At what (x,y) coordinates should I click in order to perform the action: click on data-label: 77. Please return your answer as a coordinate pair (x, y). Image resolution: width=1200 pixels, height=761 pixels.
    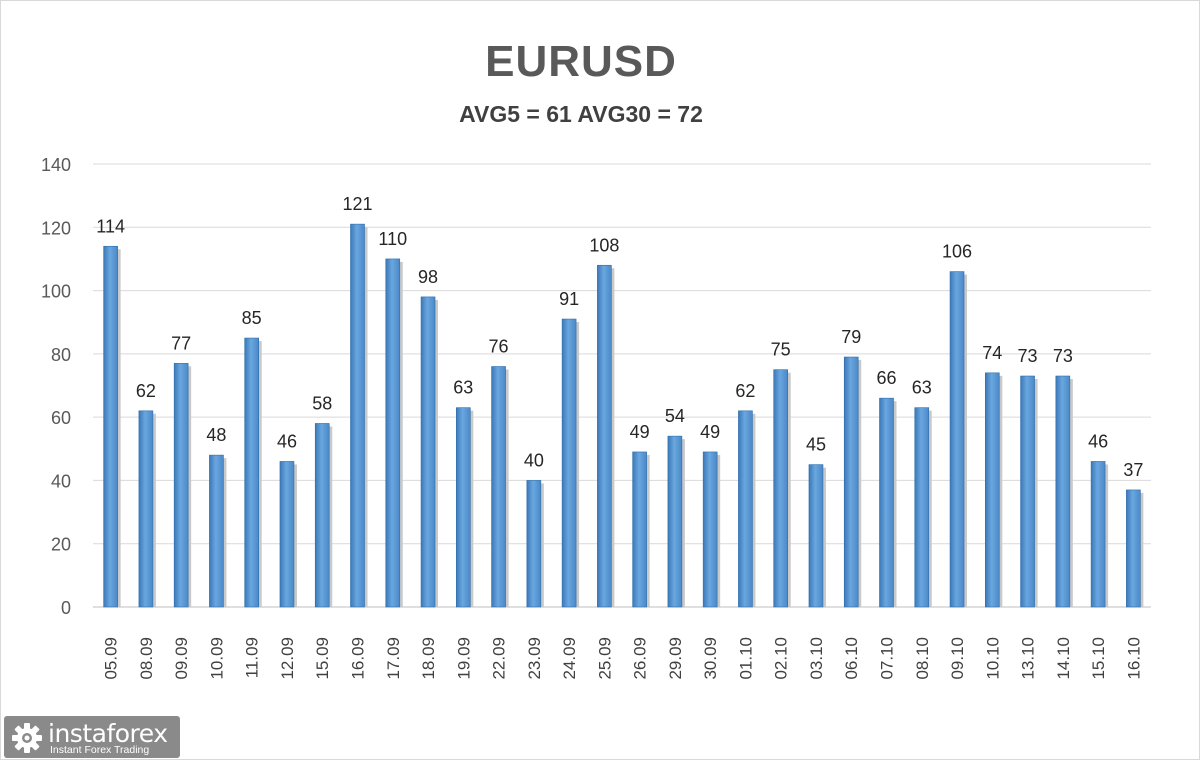
    Looking at the image, I should click on (181, 343).